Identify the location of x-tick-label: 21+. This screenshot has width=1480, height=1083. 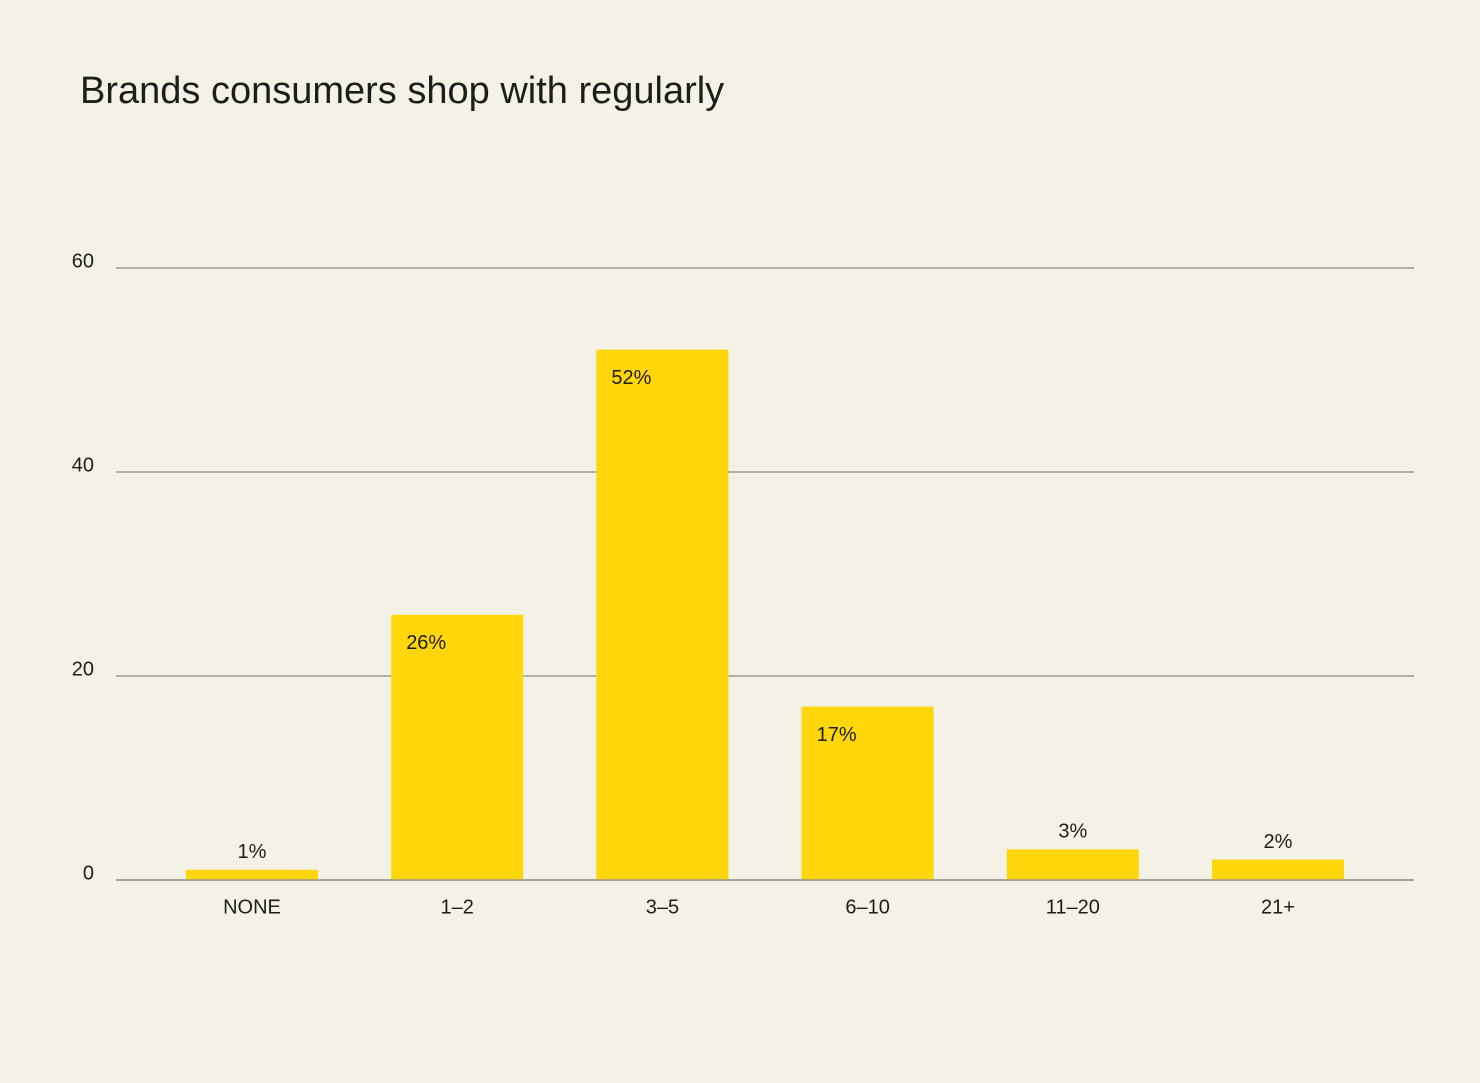
(1278, 907).